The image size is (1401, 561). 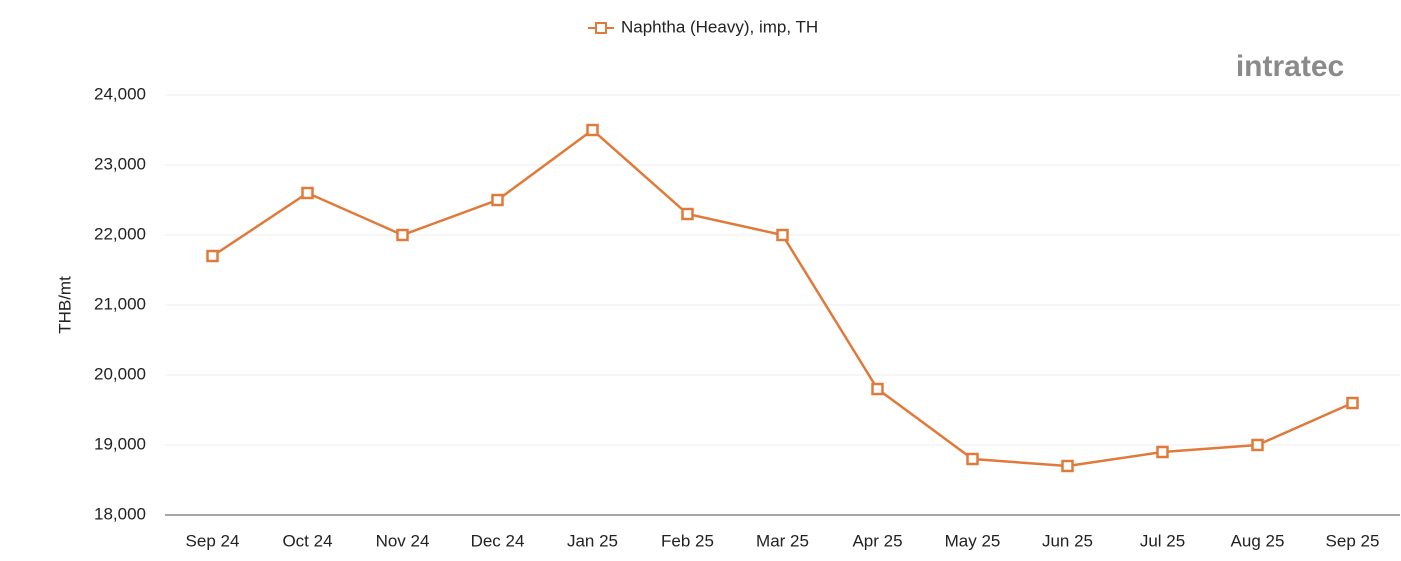 What do you see at coordinates (120, 93) in the screenshot?
I see `y-tick-label: 24,000` at bounding box center [120, 93].